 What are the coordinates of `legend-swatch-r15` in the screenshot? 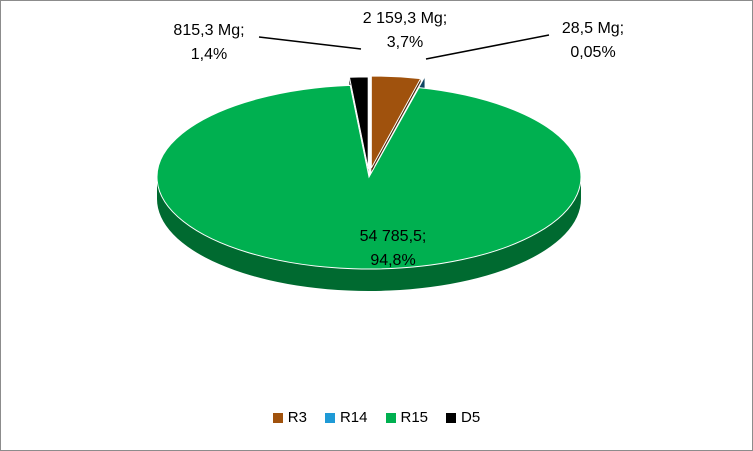 It's located at (390, 417).